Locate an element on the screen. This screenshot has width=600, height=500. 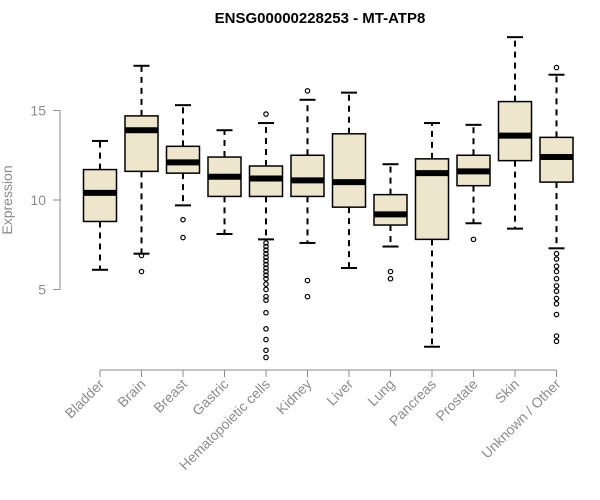
box-unknown-other is located at coordinates (556, 204).